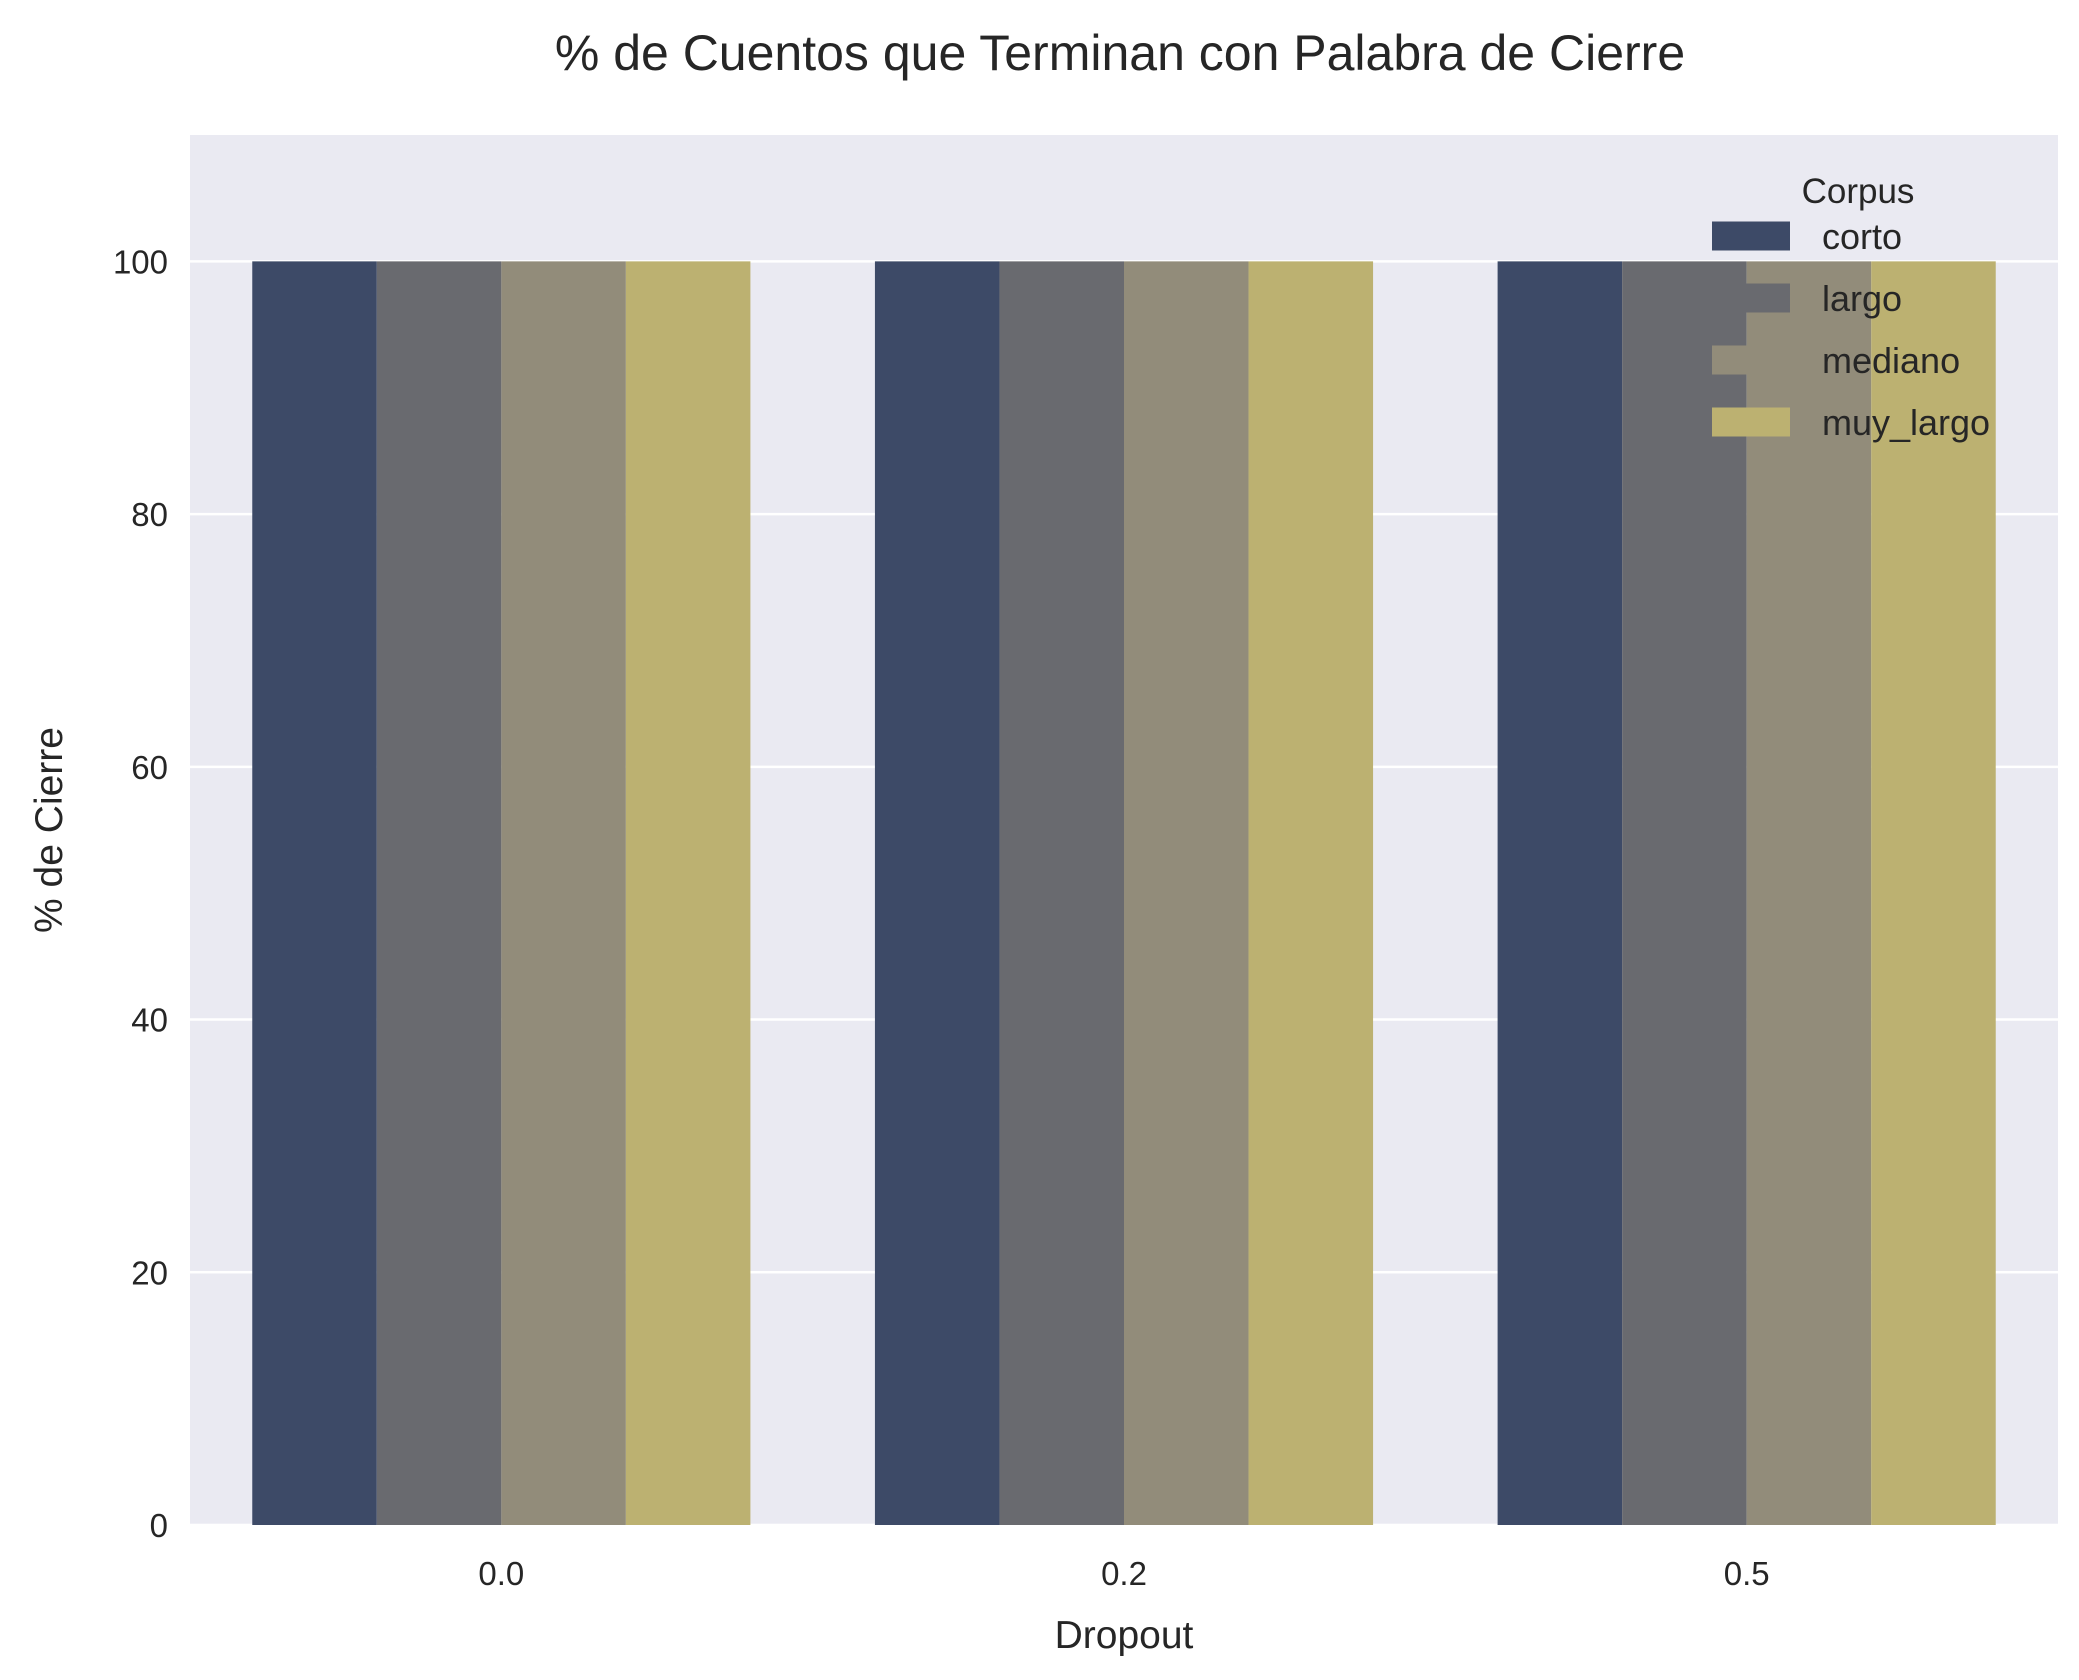 The height and width of the screenshot is (1680, 2079). Describe the element at coordinates (1751, 298) in the screenshot. I see `legend-swatch-largo` at that location.